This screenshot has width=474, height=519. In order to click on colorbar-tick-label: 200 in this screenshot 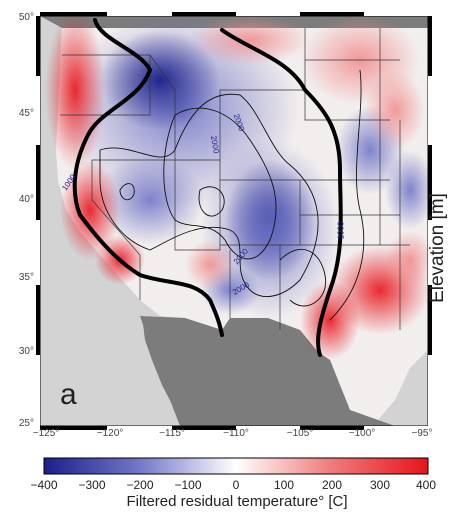, I will do `click(332, 485)`.